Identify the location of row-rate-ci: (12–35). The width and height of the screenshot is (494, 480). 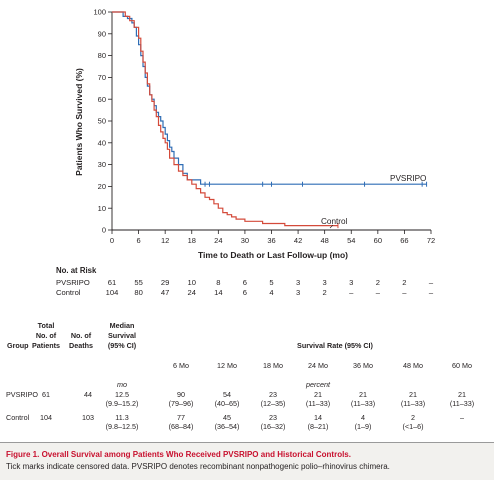
(273, 403).